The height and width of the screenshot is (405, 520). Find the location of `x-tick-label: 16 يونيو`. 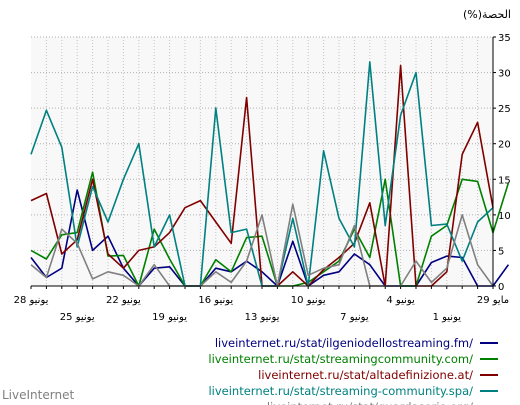

x-tick-label: 16 يونيو is located at coordinates (215, 300).